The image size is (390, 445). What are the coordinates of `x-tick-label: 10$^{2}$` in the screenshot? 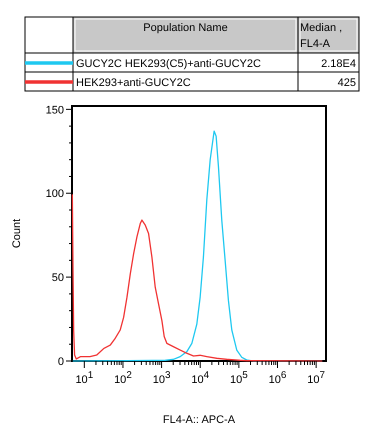 It's located at (123, 378).